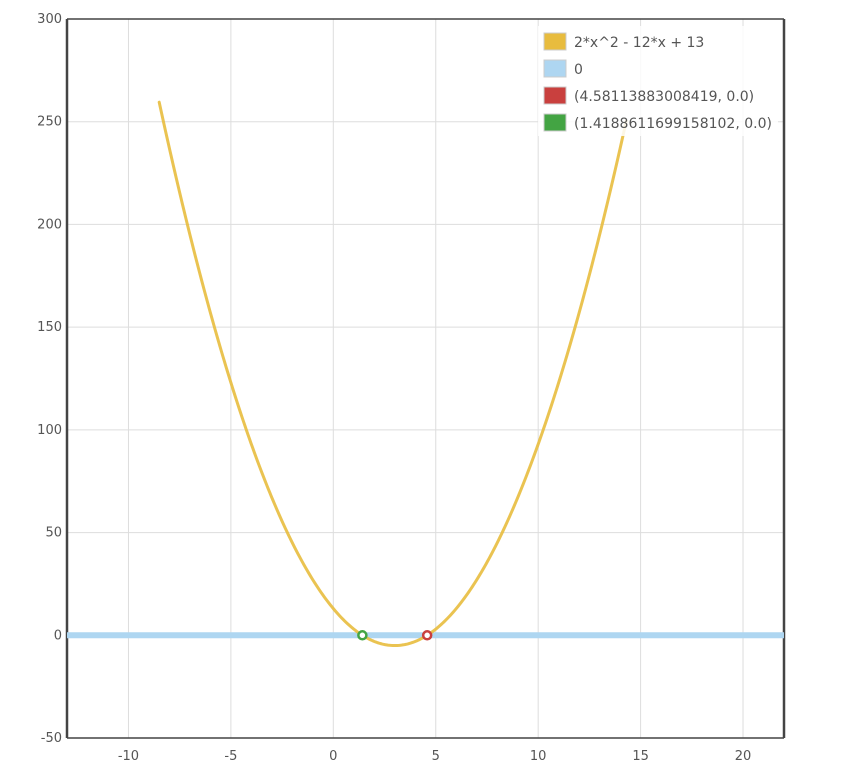  I want to click on y-tick-label: 50, so click(53, 533).